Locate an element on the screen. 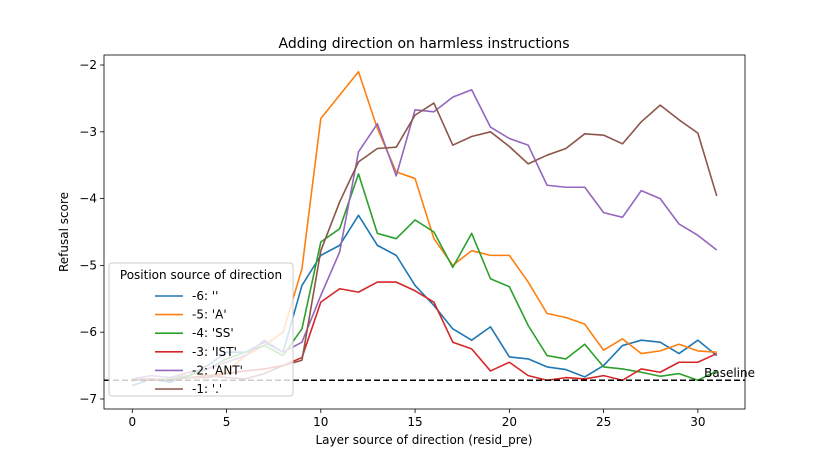  legend-entry: -4: 'SS' is located at coordinates (213, 333).